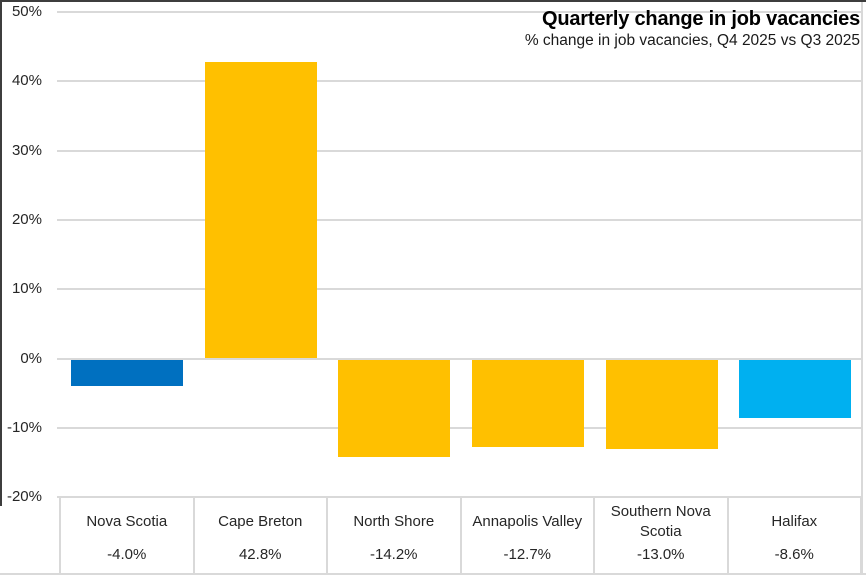  Describe the element at coordinates (259, 535) in the screenshot. I see `x-axis-cell-cape-breton: Cape Breton 42.8%` at that location.